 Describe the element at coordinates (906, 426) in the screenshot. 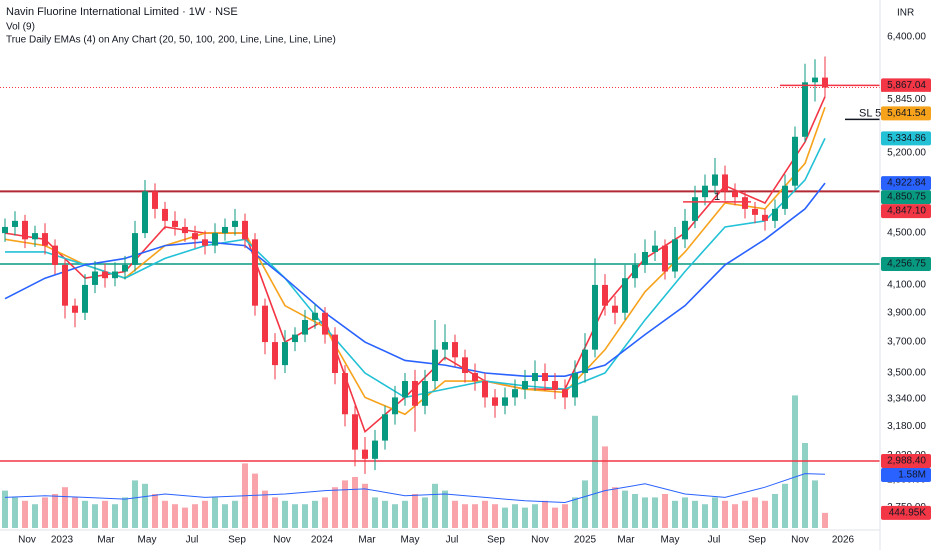

I see `y-tick-label: 3,180.00` at that location.